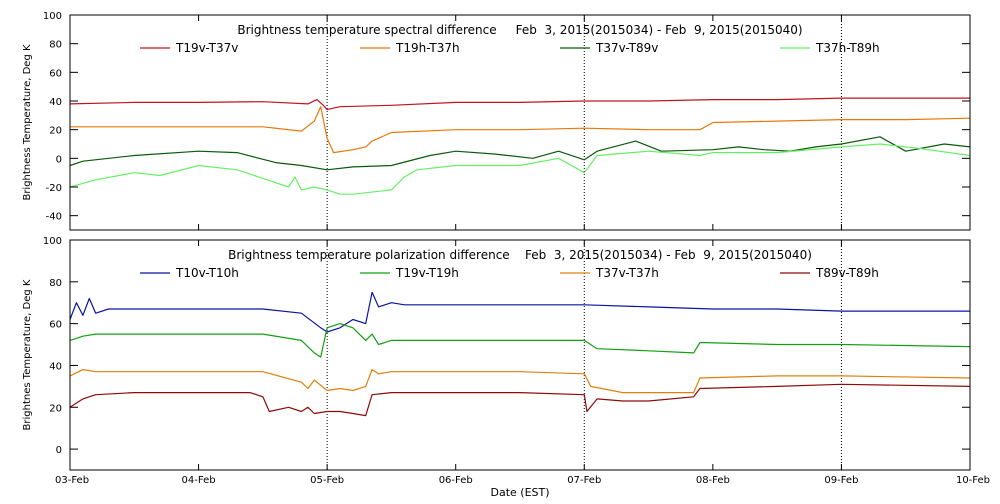 This screenshot has height=504, width=1000. Describe the element at coordinates (59, 159) in the screenshot. I see `y-tick-label-0-2: 0` at that location.